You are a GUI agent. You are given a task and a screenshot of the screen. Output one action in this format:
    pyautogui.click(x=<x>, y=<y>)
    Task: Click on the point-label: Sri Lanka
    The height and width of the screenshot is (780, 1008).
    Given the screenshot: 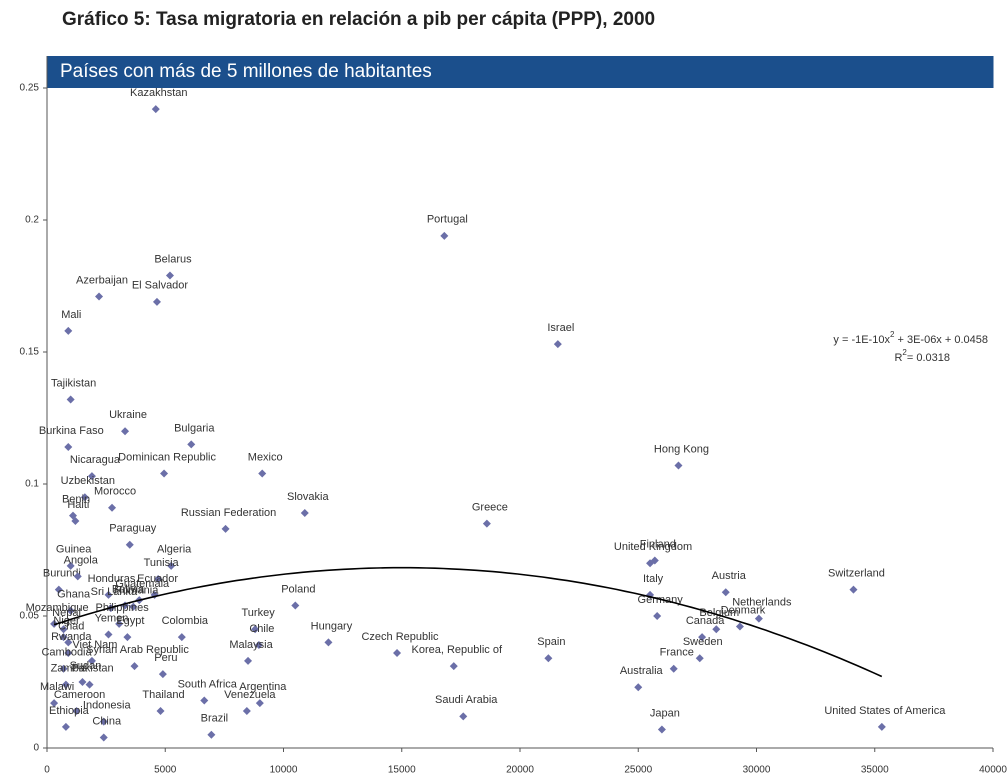 What is the action you would take?
    pyautogui.click(x=114, y=592)
    